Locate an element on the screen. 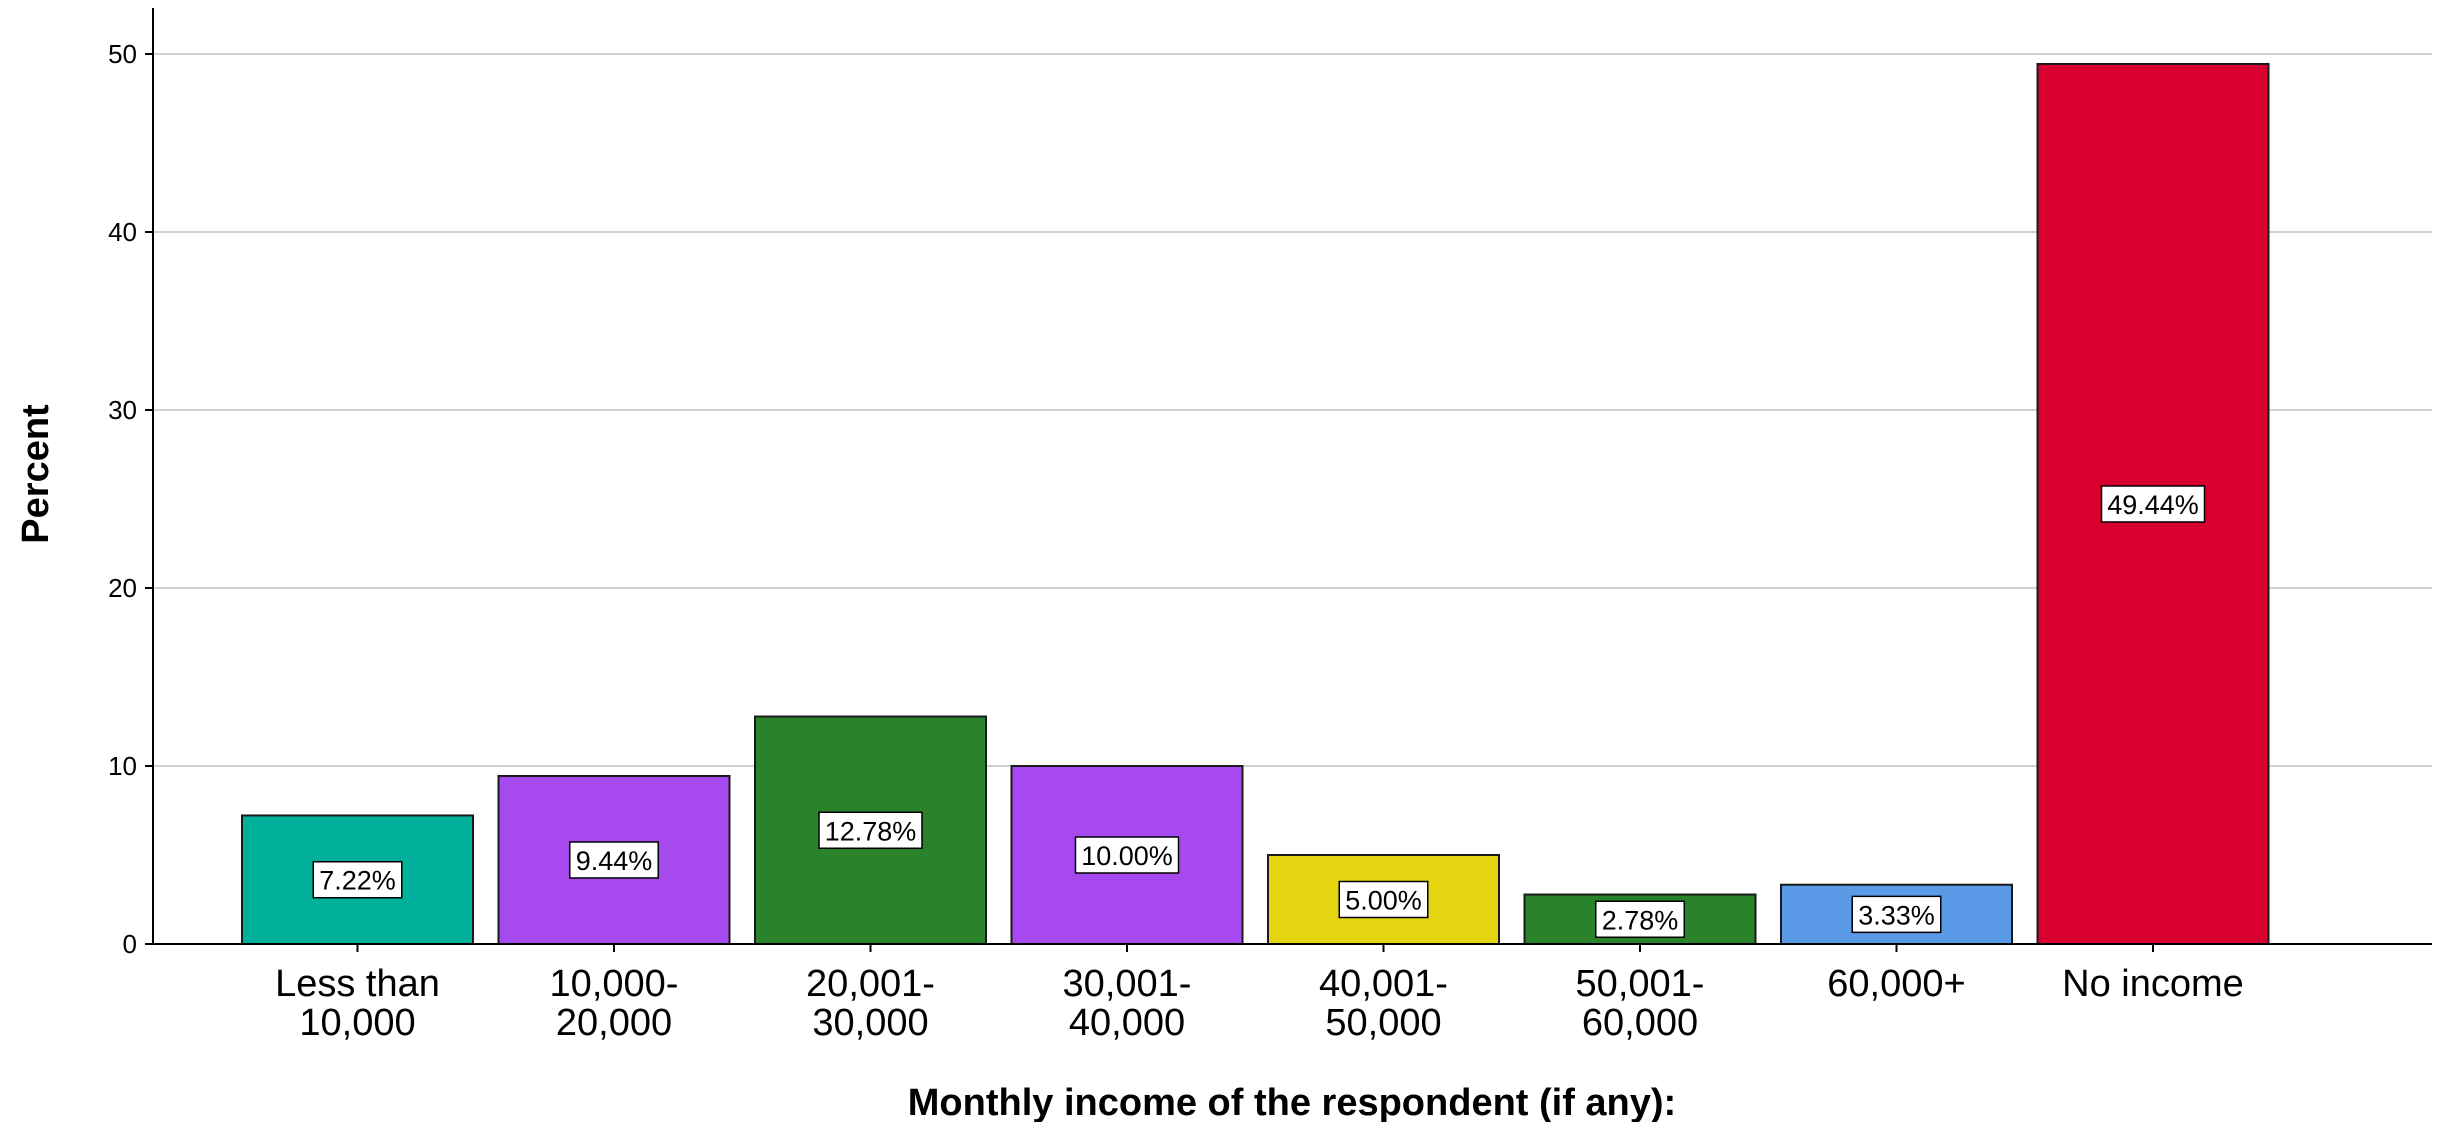 Image resolution: width=2438 pixels, height=1122 pixels. x-category-label: 30,000 is located at coordinates (870, 1023).